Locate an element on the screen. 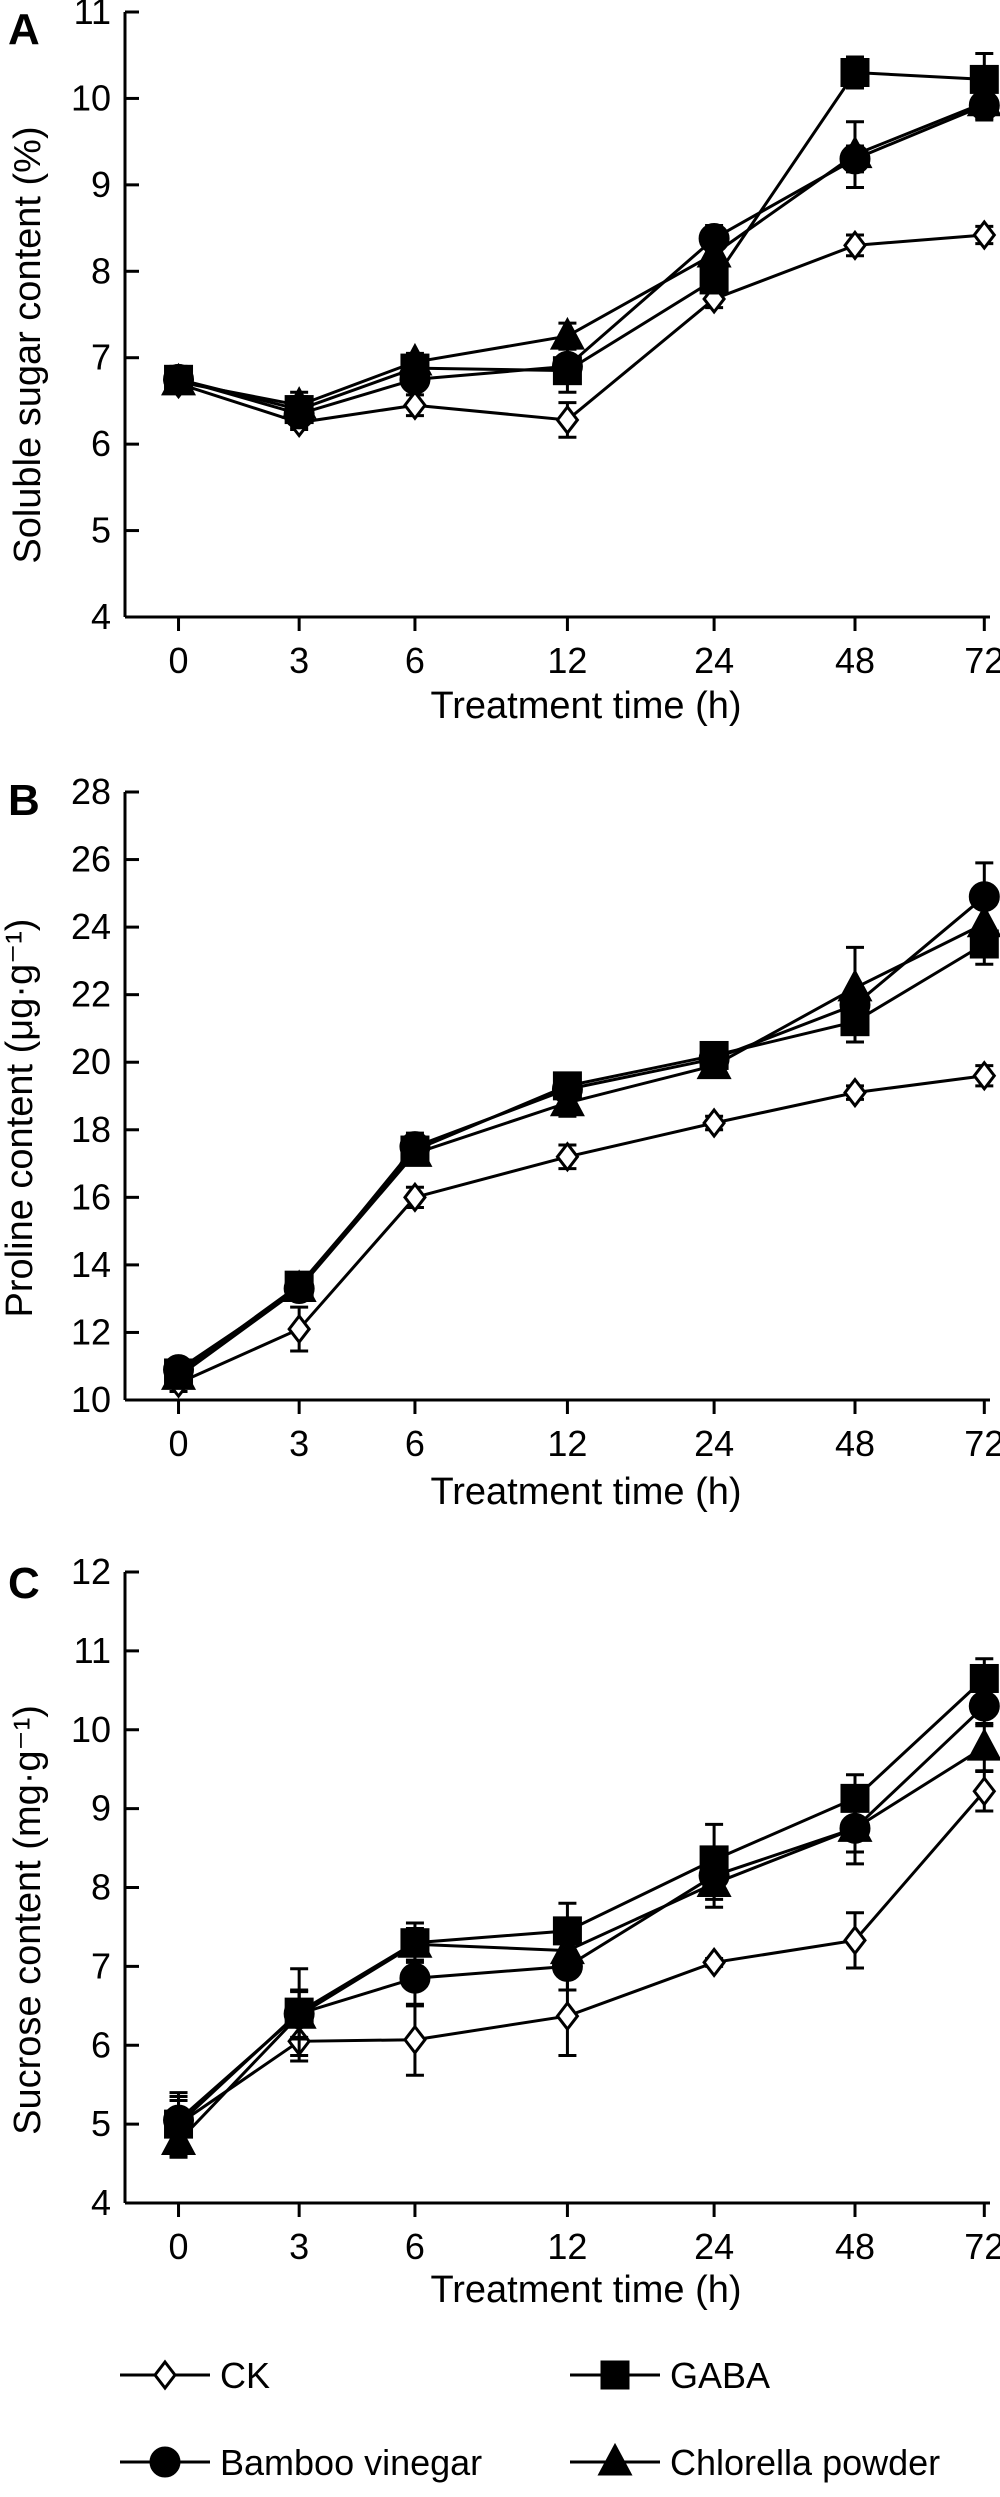  legend-item-ck: CK is located at coordinates (195, 2375).